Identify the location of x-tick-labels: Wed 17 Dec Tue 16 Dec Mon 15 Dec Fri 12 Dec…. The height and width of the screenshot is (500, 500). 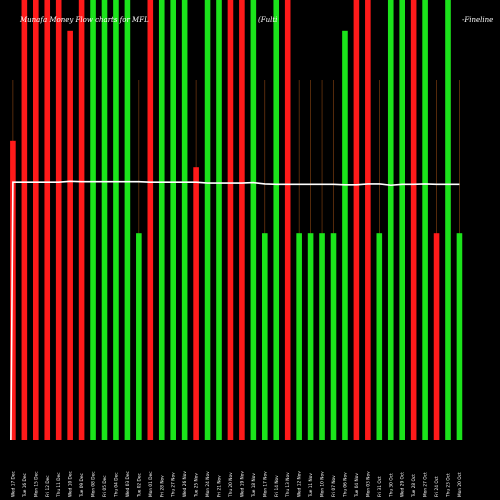
(236, 484).